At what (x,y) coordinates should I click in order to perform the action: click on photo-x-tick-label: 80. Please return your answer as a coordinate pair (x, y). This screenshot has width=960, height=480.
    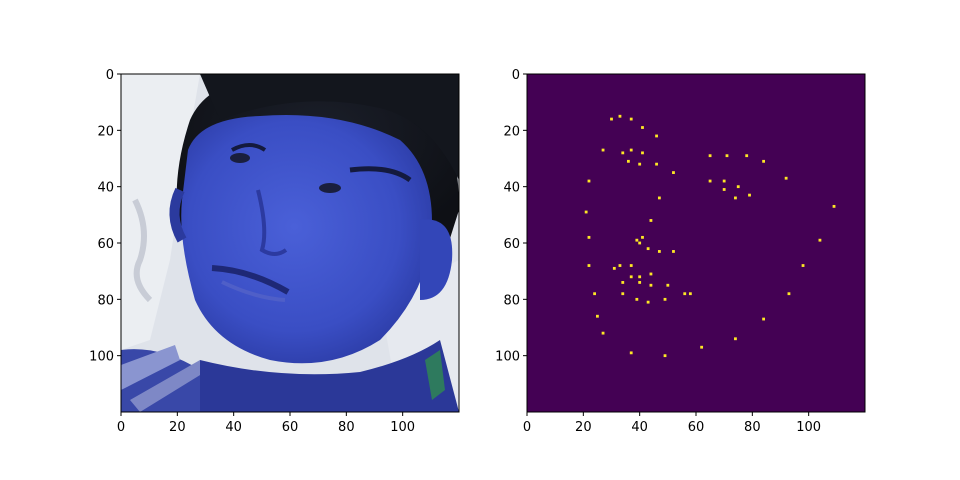
    Looking at the image, I should click on (346, 427).